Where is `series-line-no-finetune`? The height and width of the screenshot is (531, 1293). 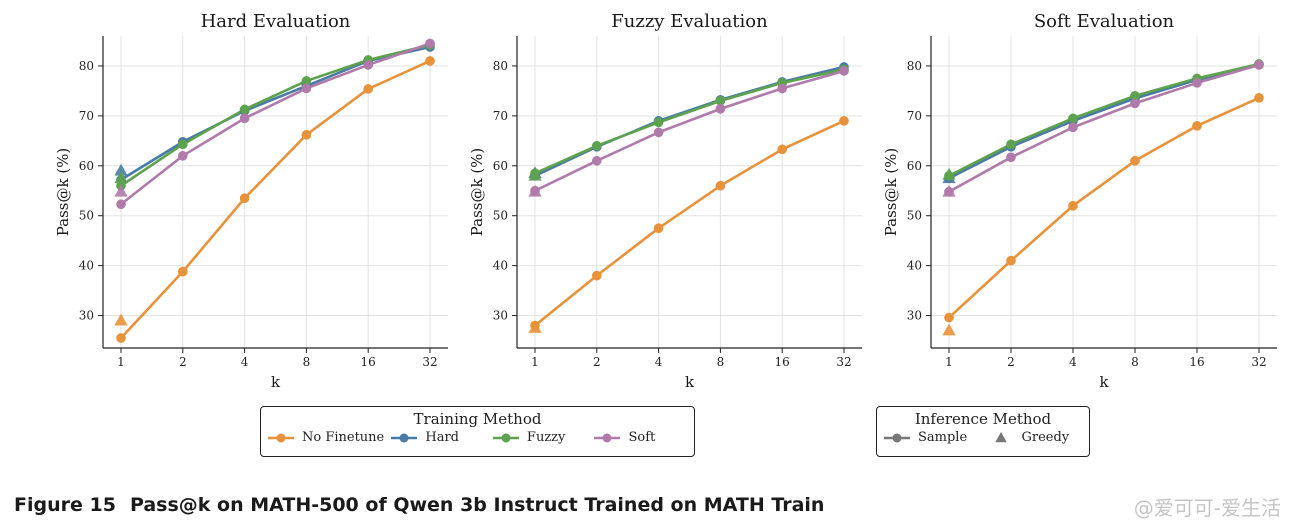 series-line-no-finetune is located at coordinates (275, 199).